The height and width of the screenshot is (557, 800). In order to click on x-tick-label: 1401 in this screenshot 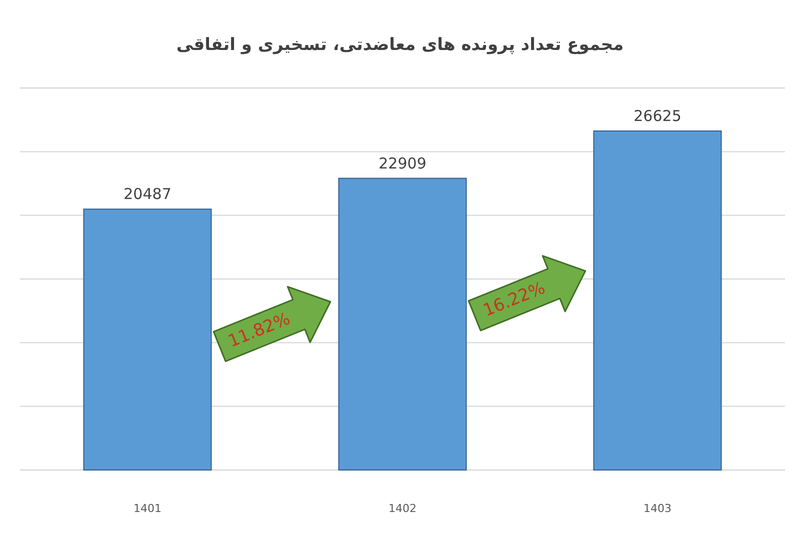, I will do `click(148, 508)`.